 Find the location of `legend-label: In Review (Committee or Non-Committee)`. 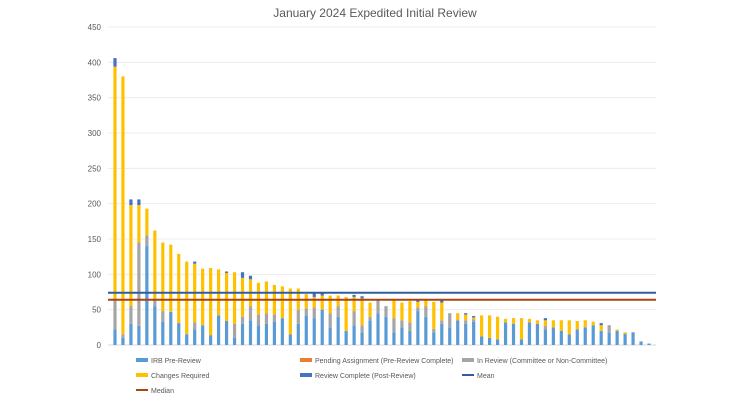

legend-label: In Review (Committee or Non-Committee) is located at coordinates (542, 361).